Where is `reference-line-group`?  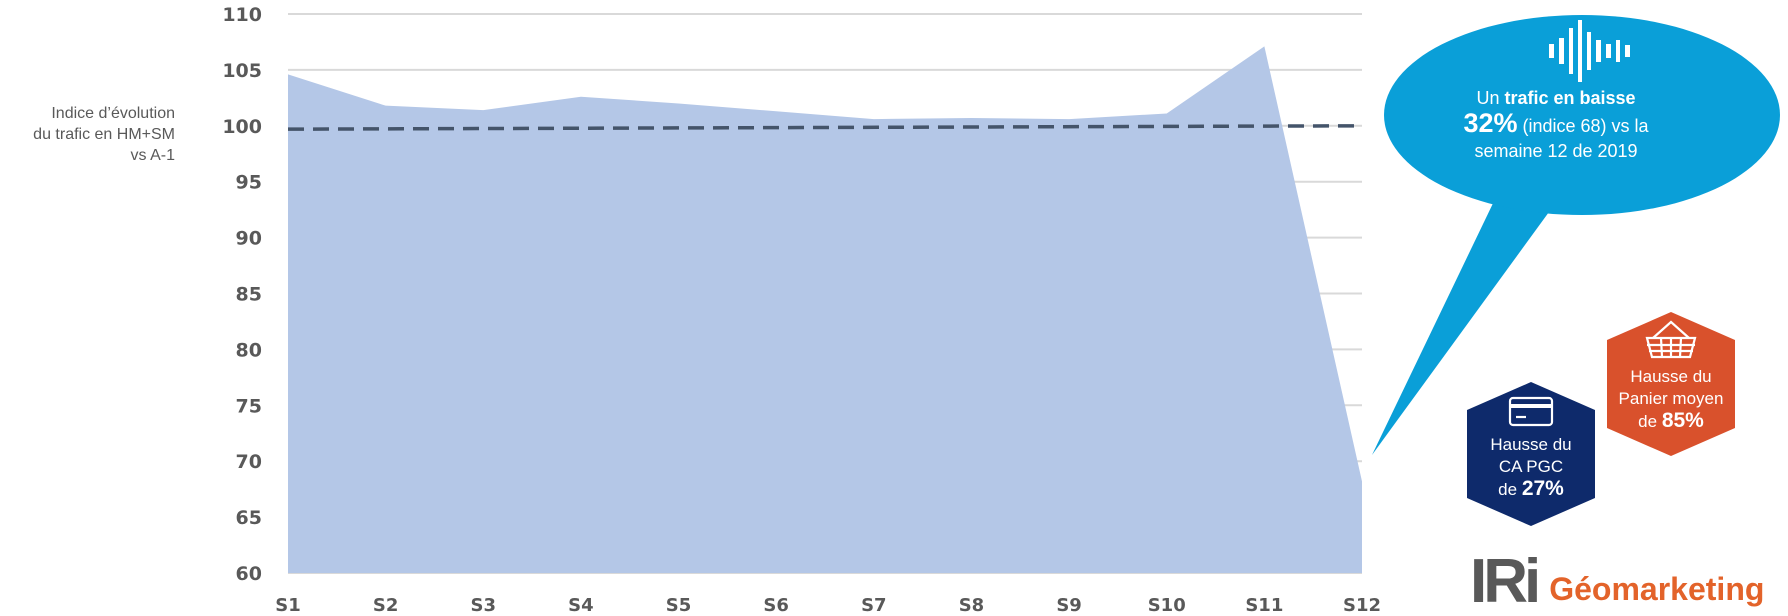 reference-line-group is located at coordinates (825, 127).